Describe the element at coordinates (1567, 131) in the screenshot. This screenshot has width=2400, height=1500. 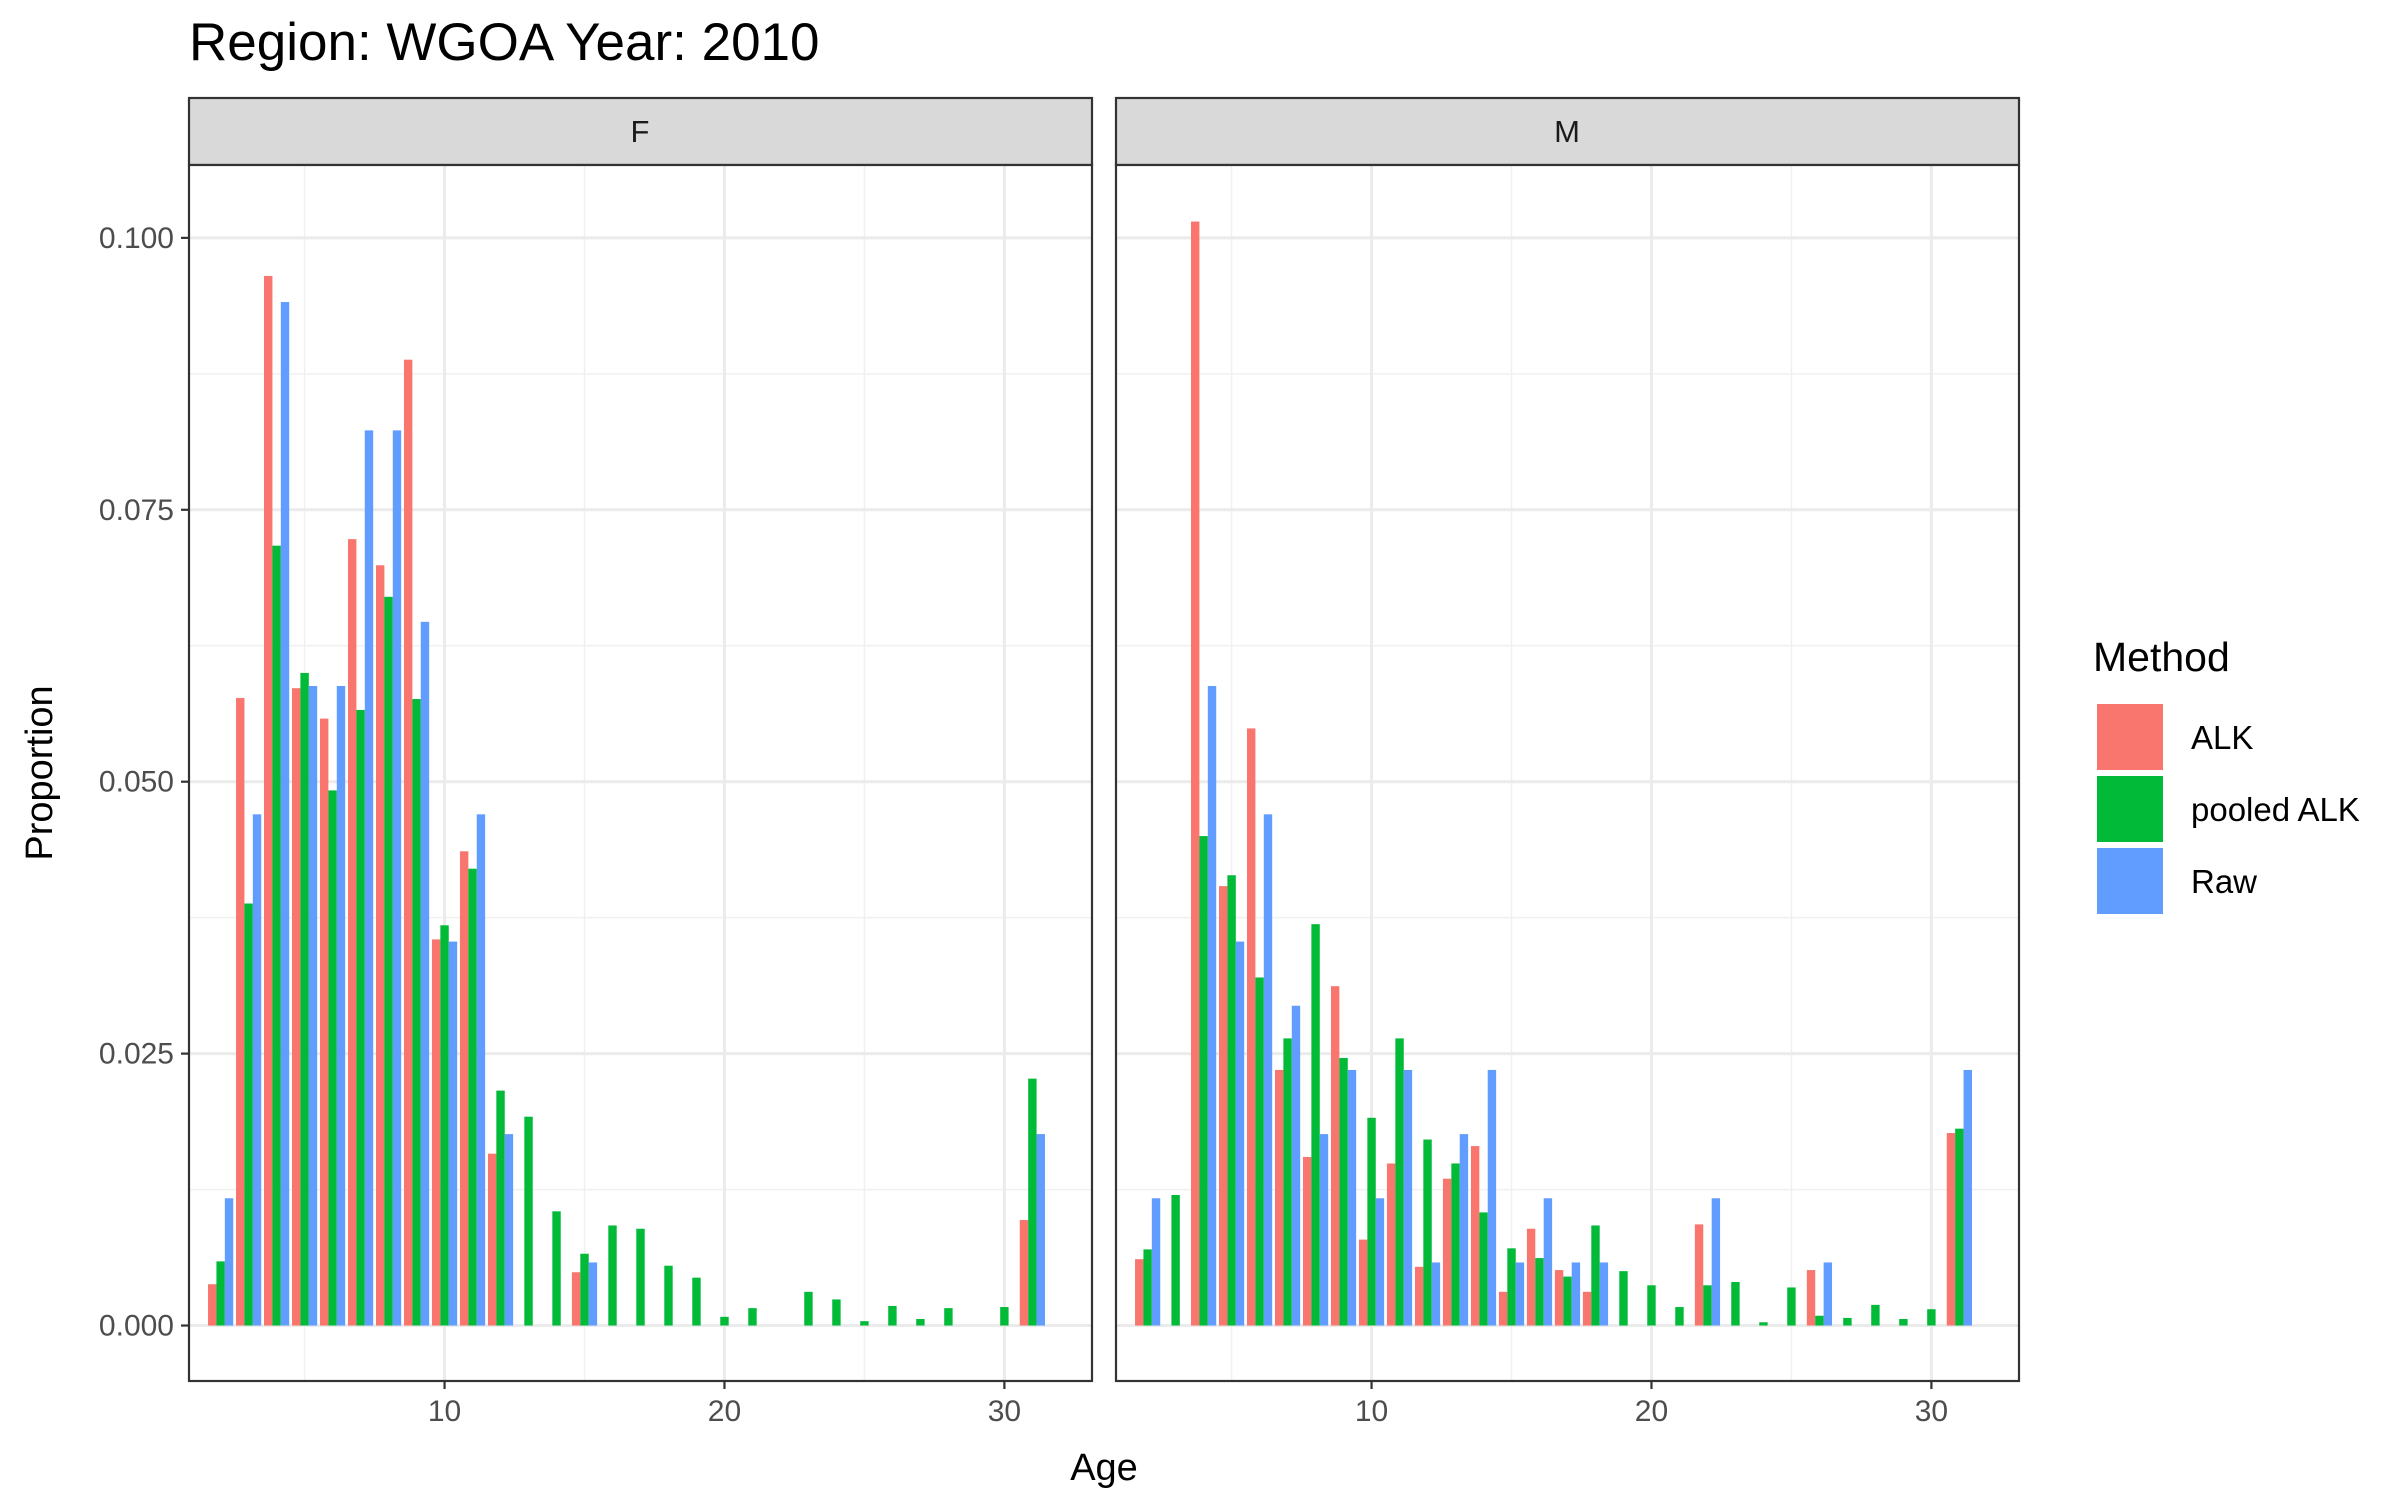
I see `facet-strip-m` at that location.